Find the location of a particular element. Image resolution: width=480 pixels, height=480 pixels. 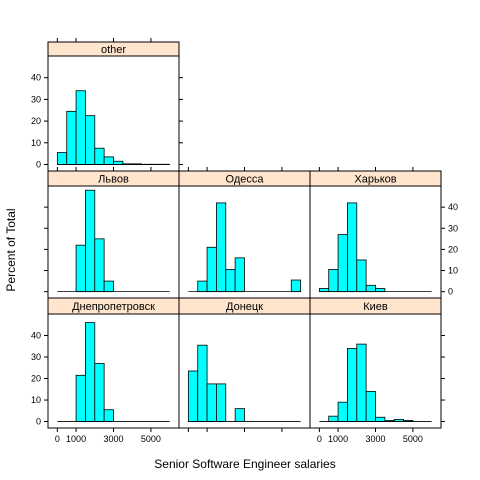

x-axis-title: Senior Software Engineer salaries is located at coordinates (244, 464).